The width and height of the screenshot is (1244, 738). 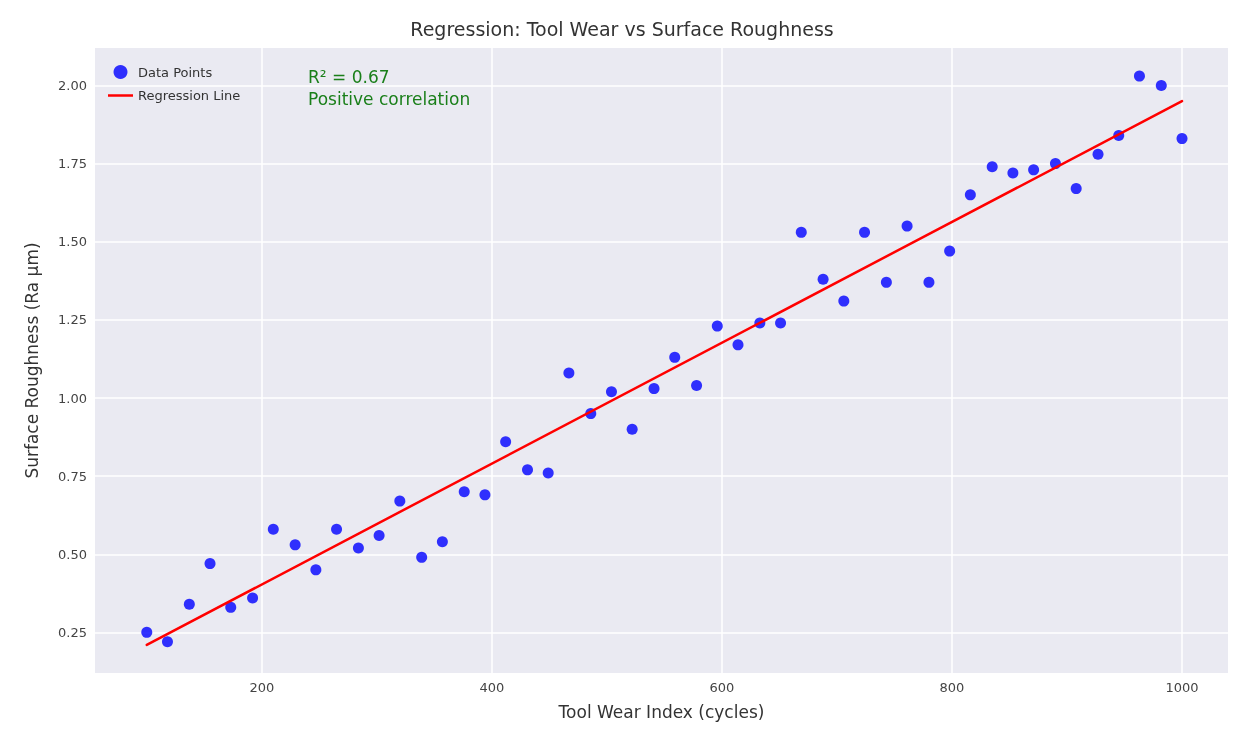 I want to click on x-tick-label: 1000, so click(x=1182, y=687).